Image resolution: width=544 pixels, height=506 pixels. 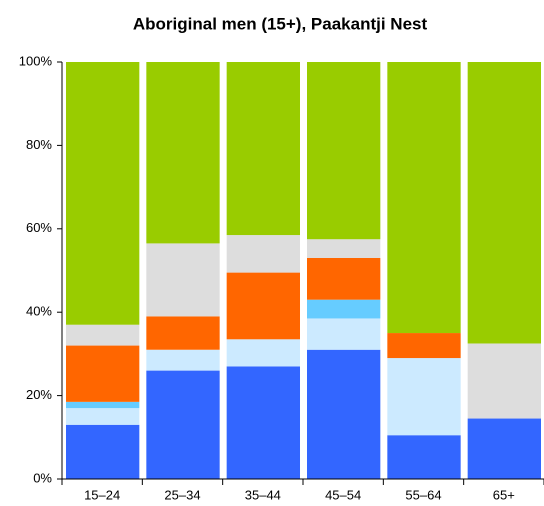 What do you see at coordinates (504, 494) in the screenshot?
I see `x-tick-label: 65+` at bounding box center [504, 494].